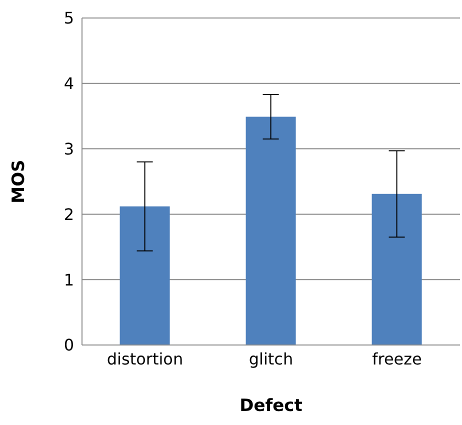 This screenshot has width=462, height=425. I want to click on y-tick-label: 4, so click(69, 84).